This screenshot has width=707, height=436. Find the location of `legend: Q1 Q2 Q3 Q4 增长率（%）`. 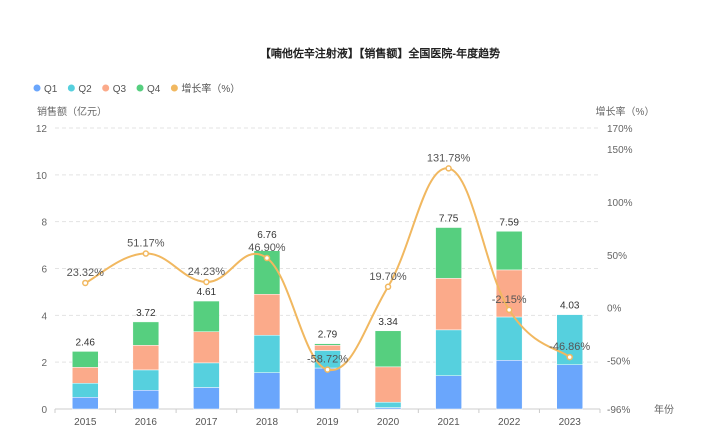

legend: Q1 Q2 Q3 Q4 增长率（%） is located at coordinates (136, 88).